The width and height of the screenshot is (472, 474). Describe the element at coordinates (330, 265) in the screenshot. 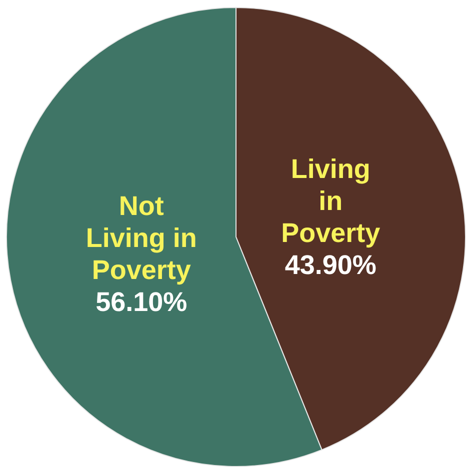

I see `data-label: 43.90%` at that location.